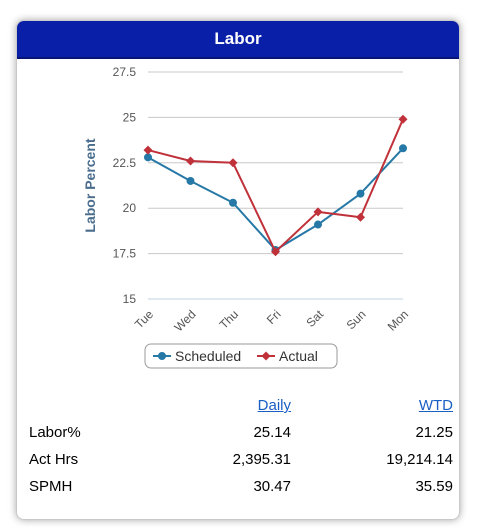  What do you see at coordinates (125, 254) in the screenshot?
I see `y-tick-label: 17.5` at bounding box center [125, 254].